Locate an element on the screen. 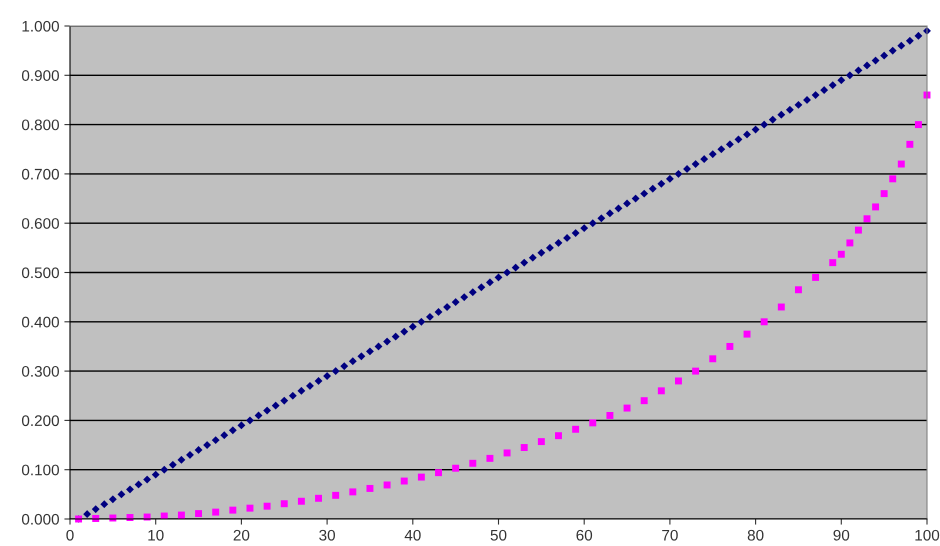 This screenshot has width=940, height=546. y-tick-label: 0.900 is located at coordinates (40, 75).